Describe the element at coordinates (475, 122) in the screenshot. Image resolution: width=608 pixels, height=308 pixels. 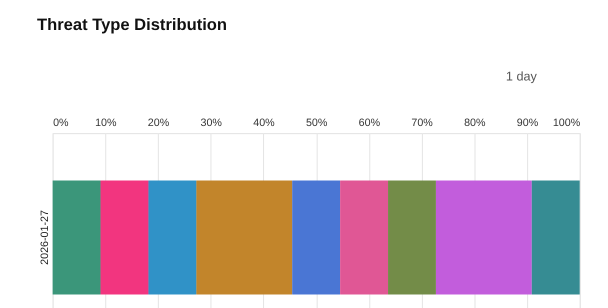
I see `x-tick-label: 80%` at that location.